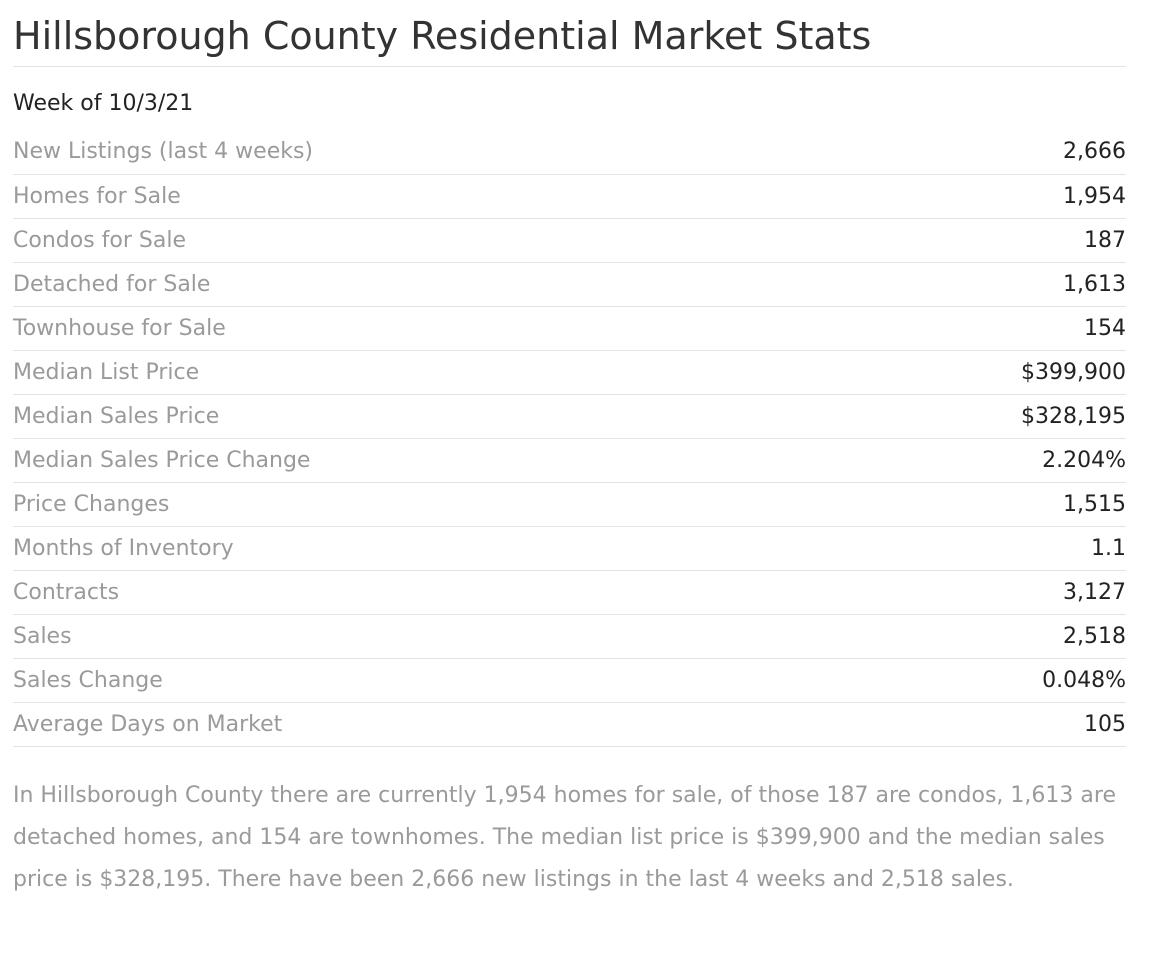 Image resolution: width=1156 pixels, height=962 pixels. Describe the element at coordinates (981, 196) in the screenshot. I see `stat-value-homes-for-sale: 1,954` at that location.